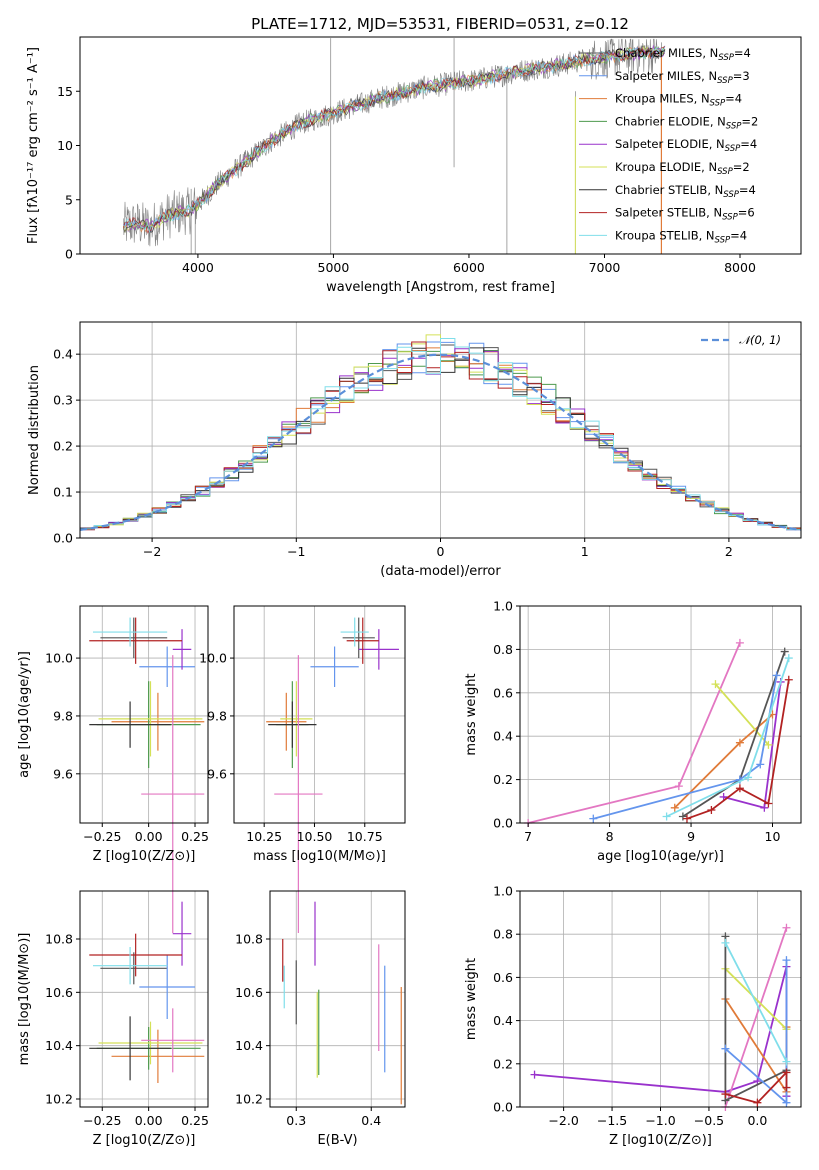 This screenshot has width=819, height=1170. Describe the element at coordinates (59, 1099) in the screenshot. I see `mass-vs-Z-ytick-label: 10.2` at that location.